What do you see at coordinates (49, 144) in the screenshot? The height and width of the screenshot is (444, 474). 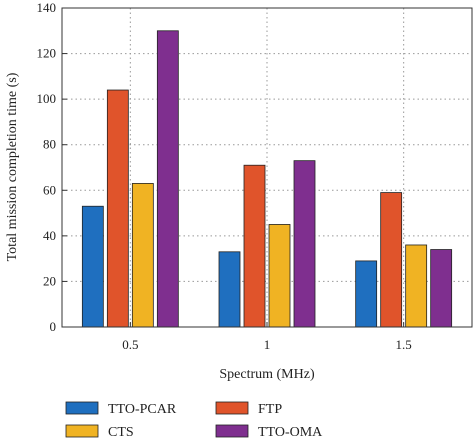 I see `y-tick-label: 80` at bounding box center [49, 144].